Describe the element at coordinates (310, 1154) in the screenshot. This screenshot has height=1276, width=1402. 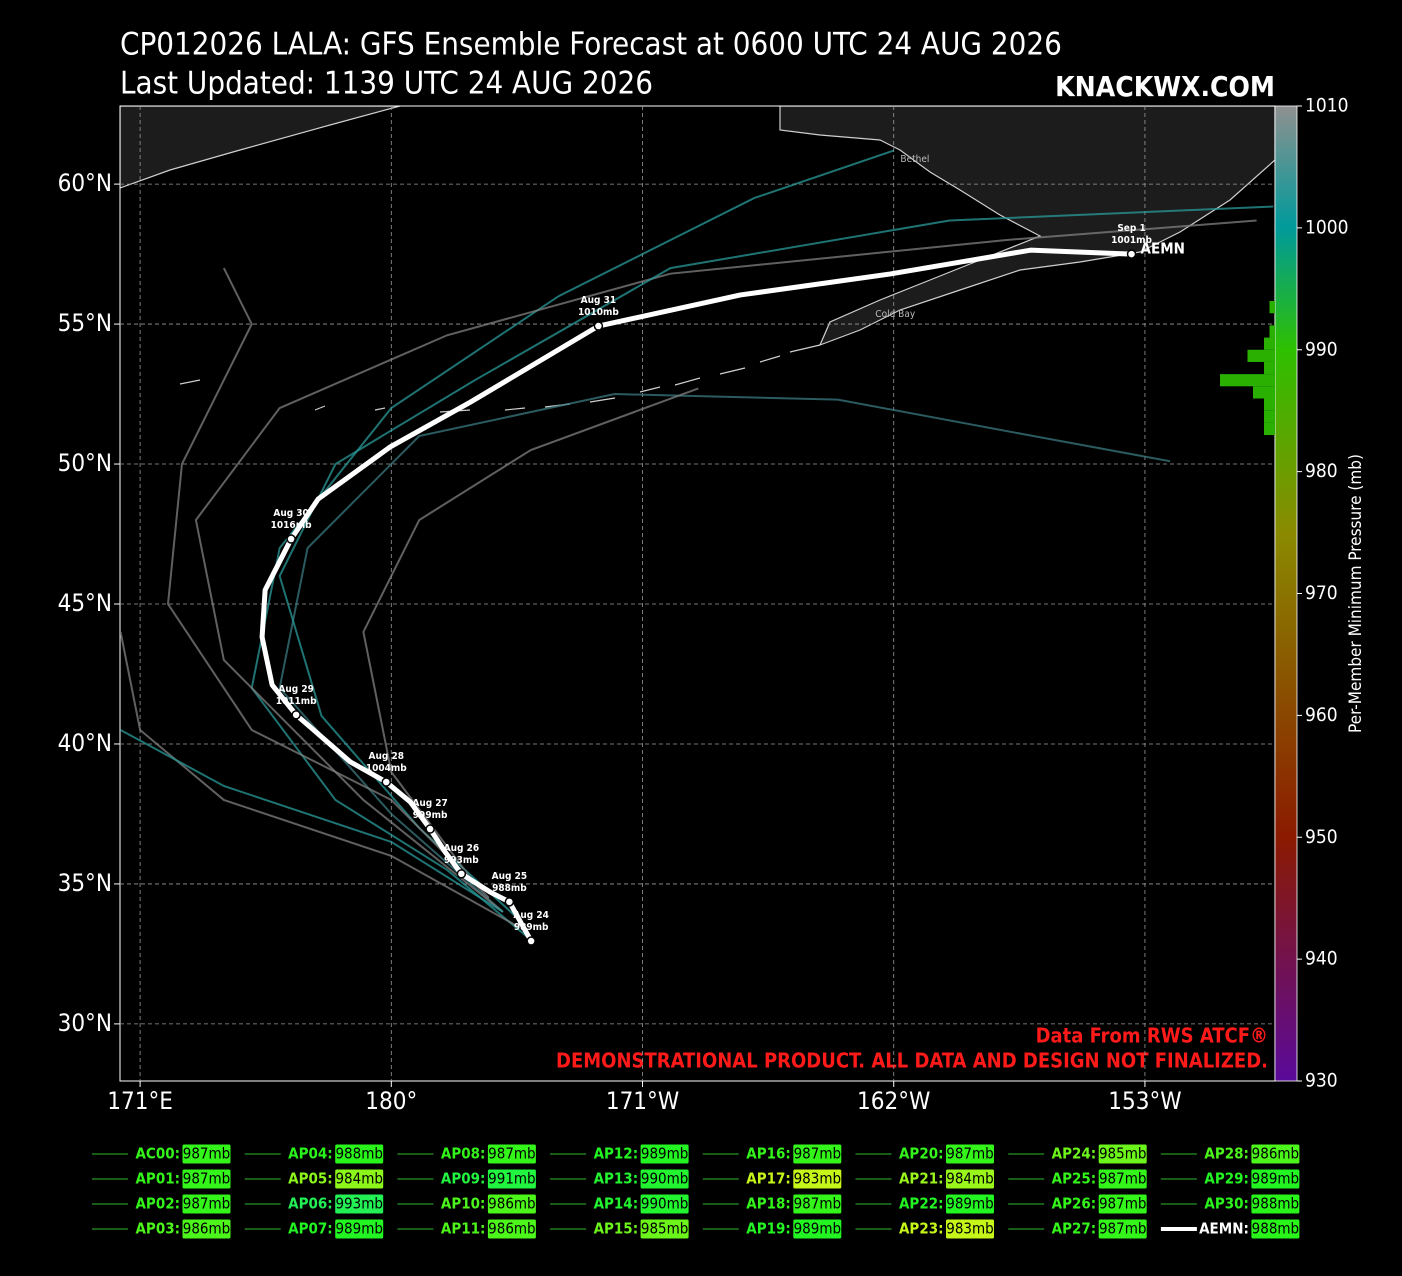
I see `legend-name: AP04:` at that location.